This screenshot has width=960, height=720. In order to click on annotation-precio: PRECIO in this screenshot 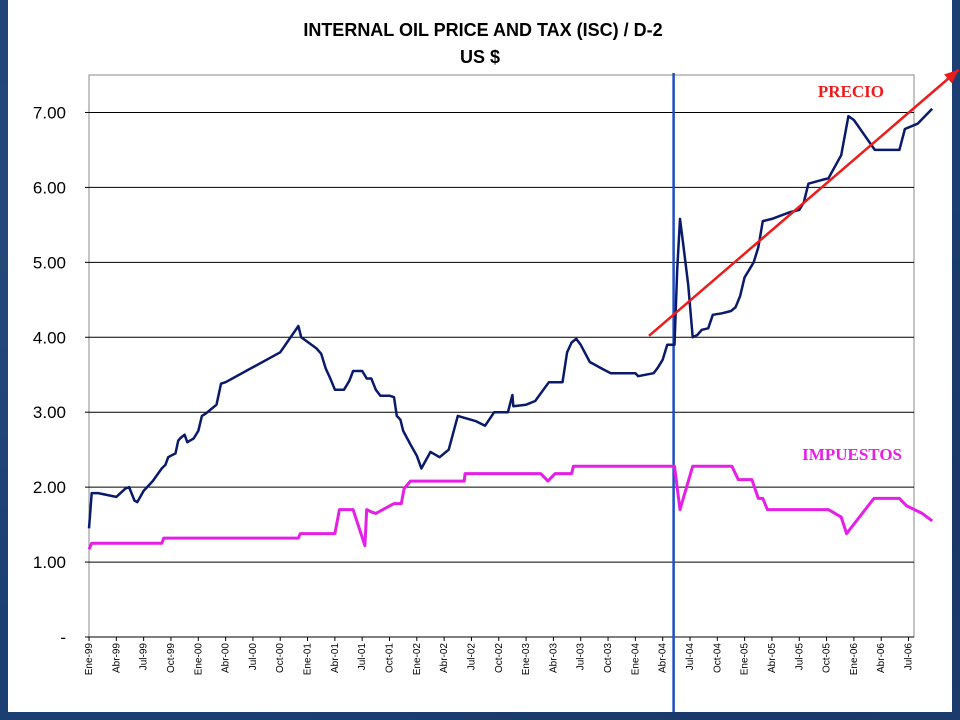, I will do `click(851, 91)`.